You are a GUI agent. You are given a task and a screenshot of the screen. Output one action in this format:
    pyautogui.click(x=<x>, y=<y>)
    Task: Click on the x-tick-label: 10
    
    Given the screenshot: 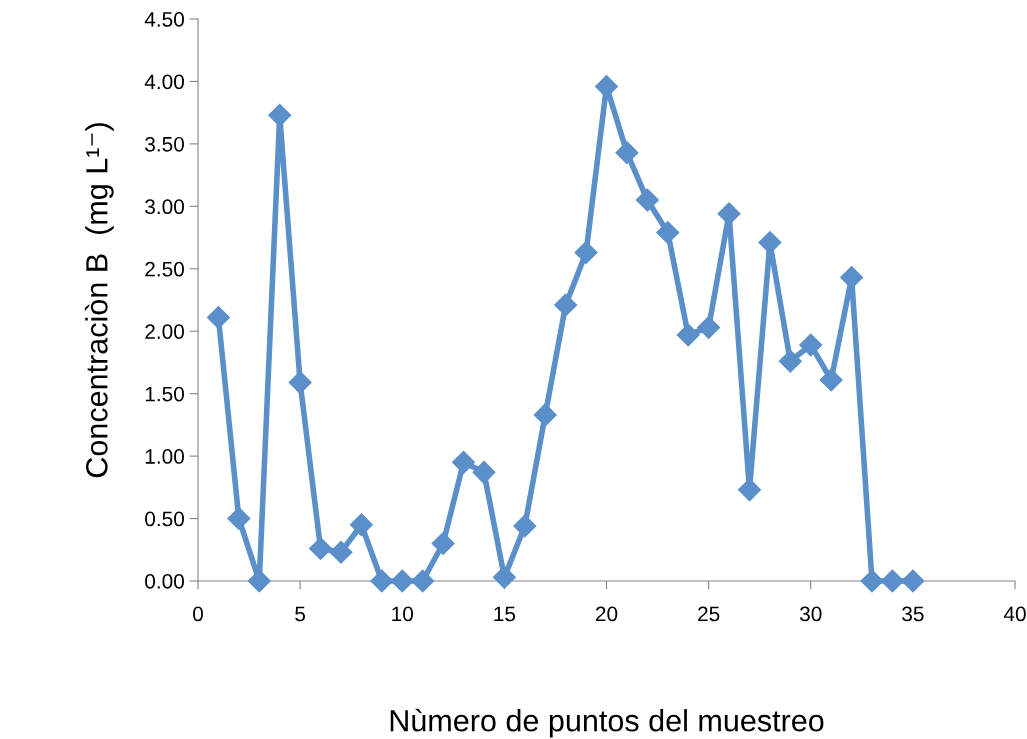 What is the action you would take?
    pyautogui.click(x=403, y=614)
    